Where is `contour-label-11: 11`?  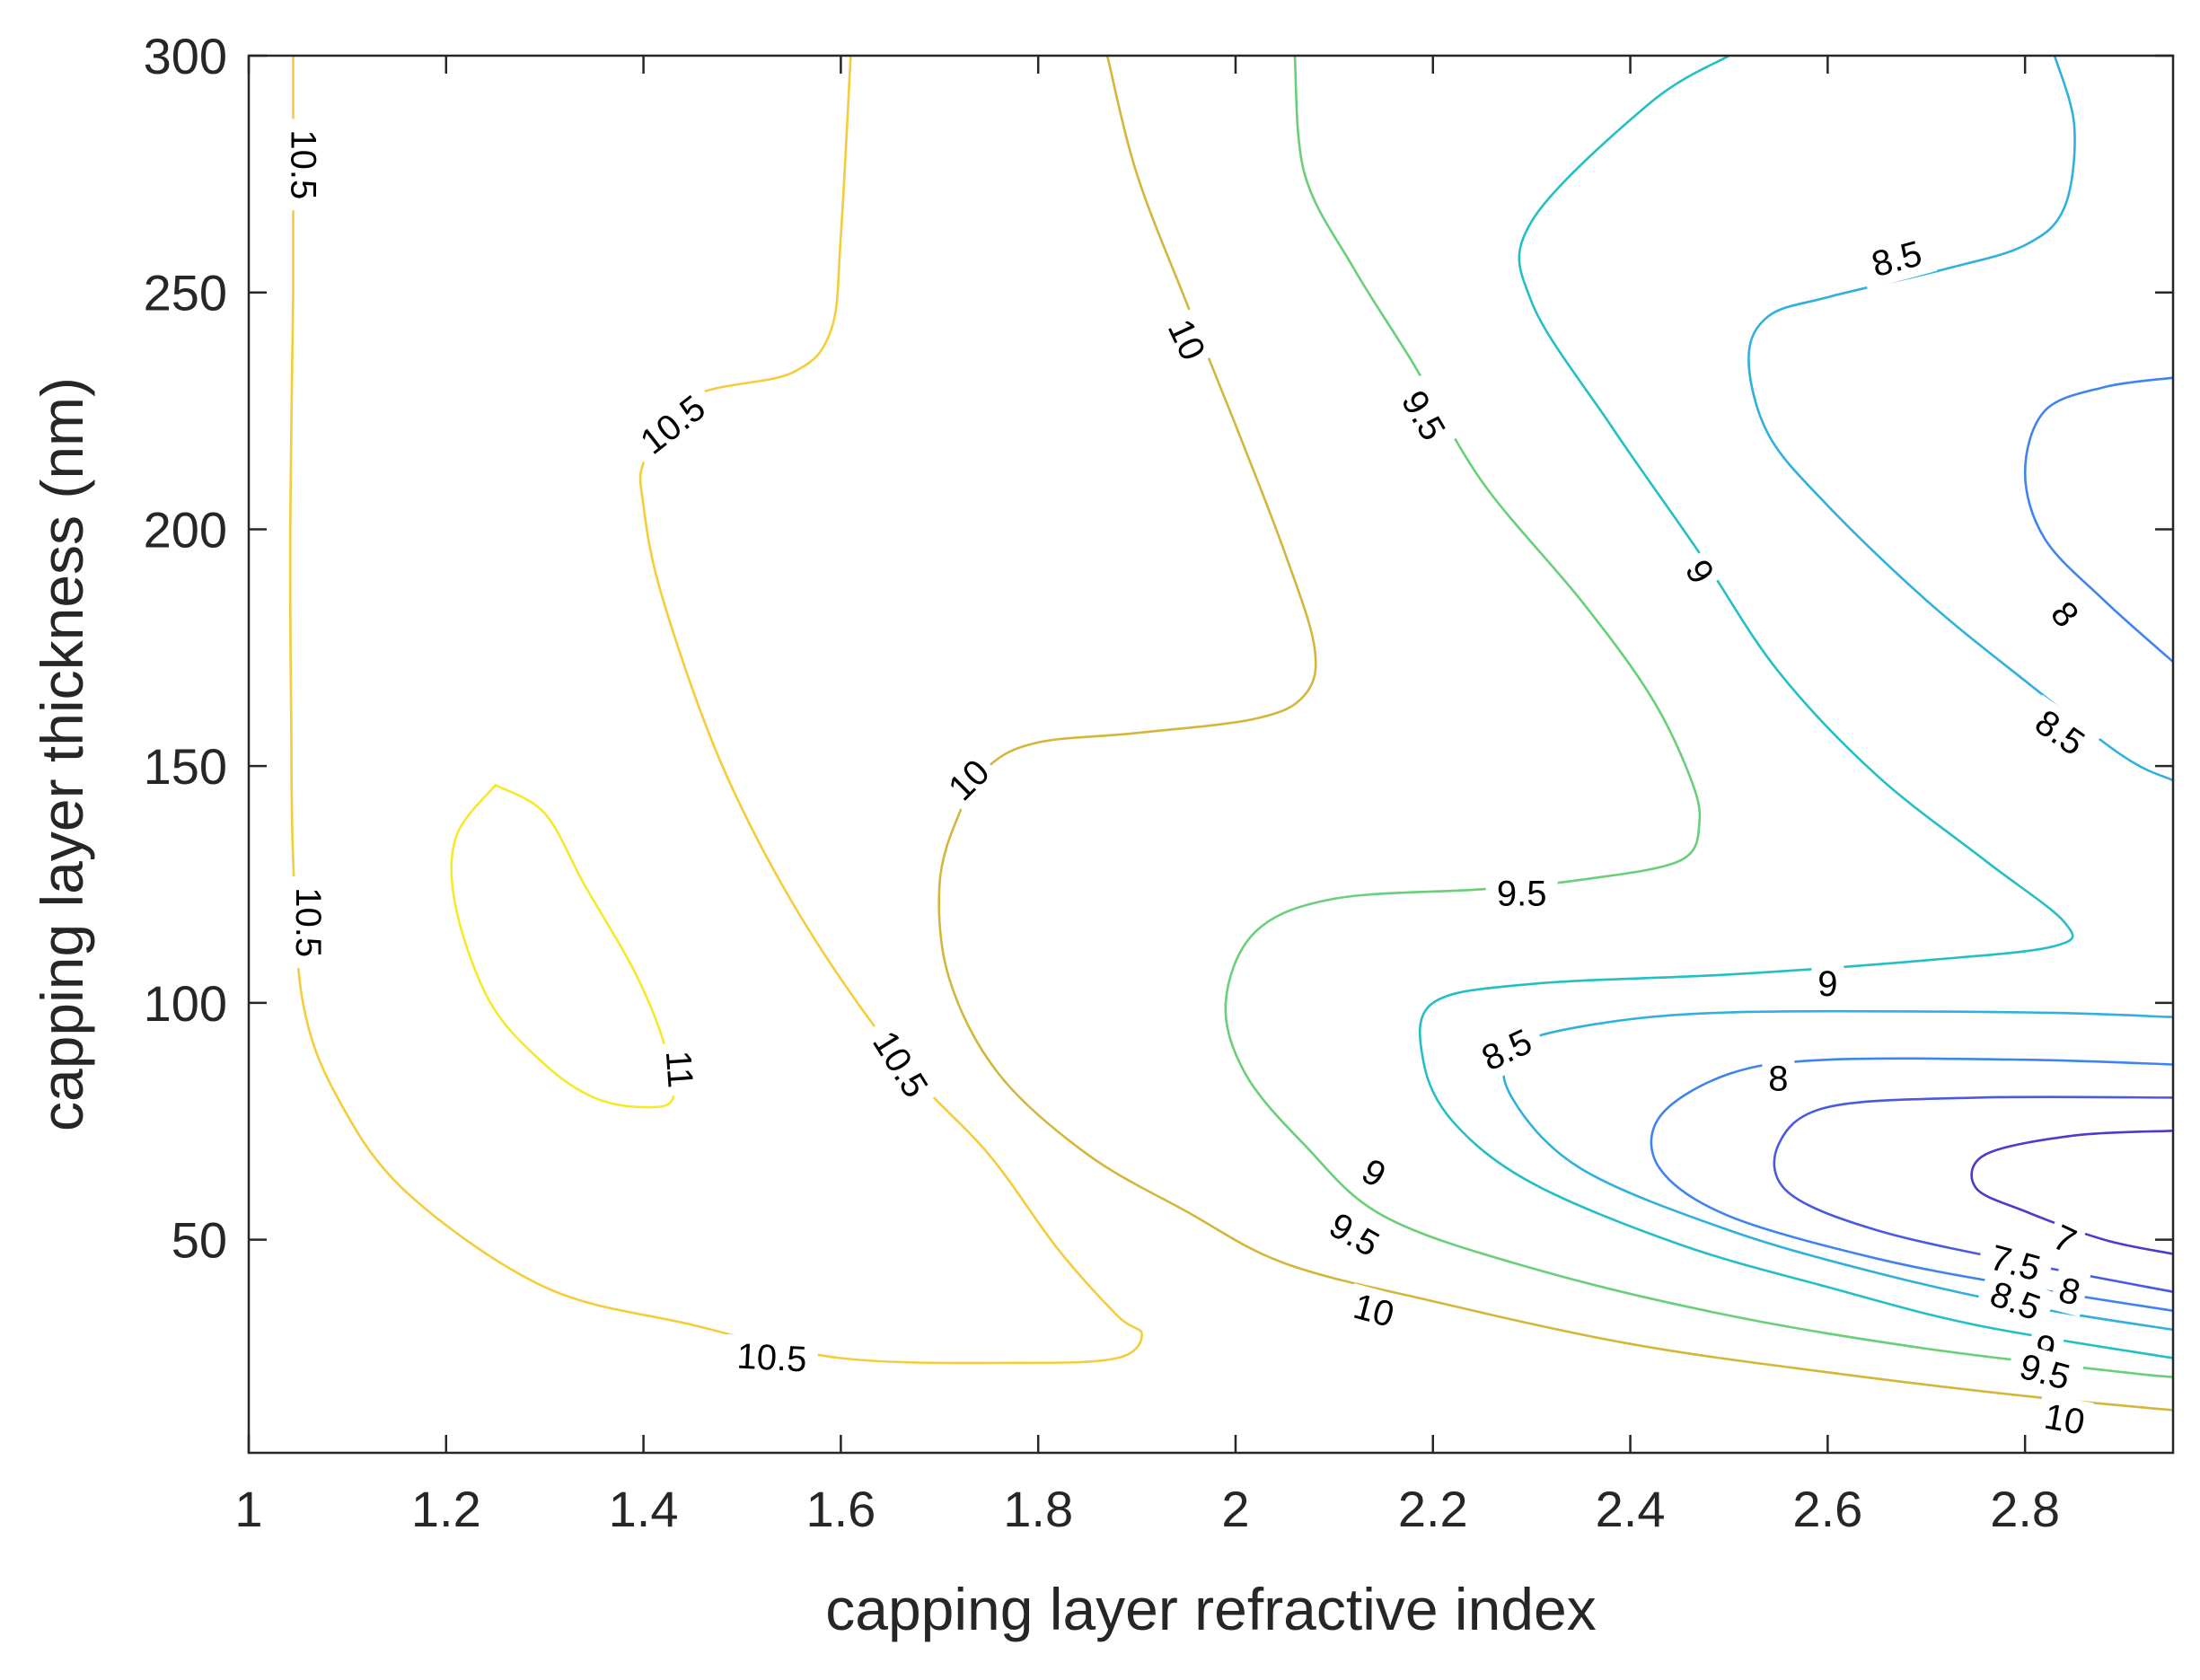
contour-label-11: 11 is located at coordinates (679, 1069).